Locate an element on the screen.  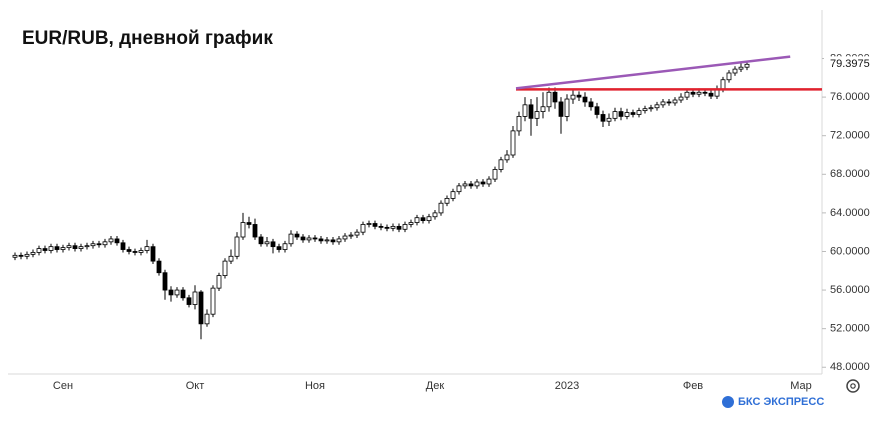
x-tick-label: Фев is located at coordinates (693, 386).